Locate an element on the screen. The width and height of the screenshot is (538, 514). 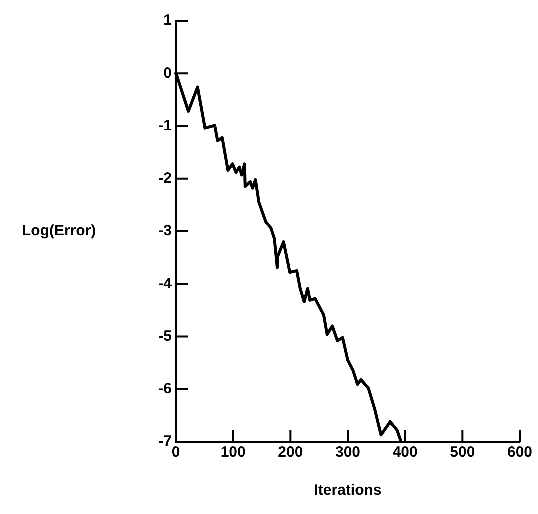
y-tick-label: 1 is located at coordinates (168, 21).